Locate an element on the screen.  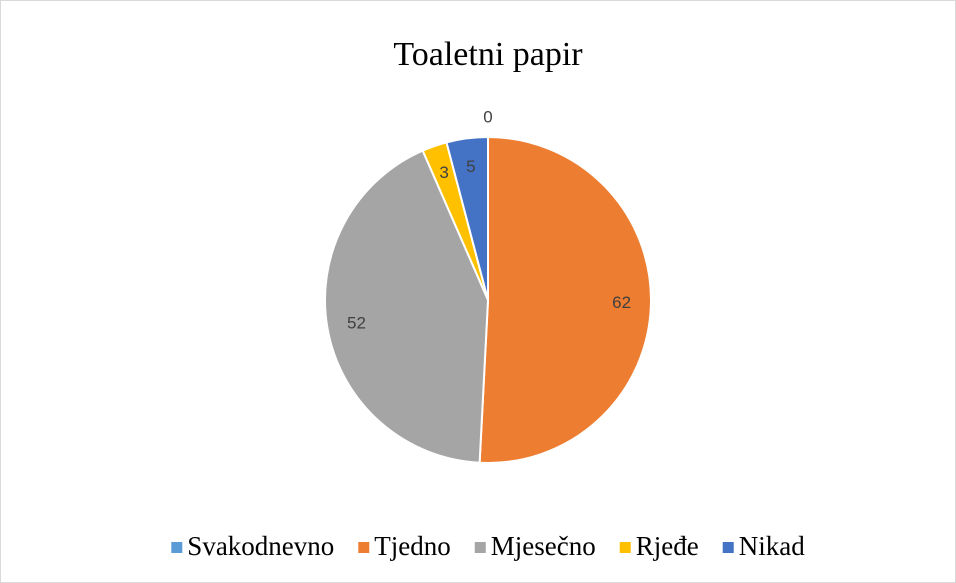
legend-label: Svakodnevno is located at coordinates (260, 546).